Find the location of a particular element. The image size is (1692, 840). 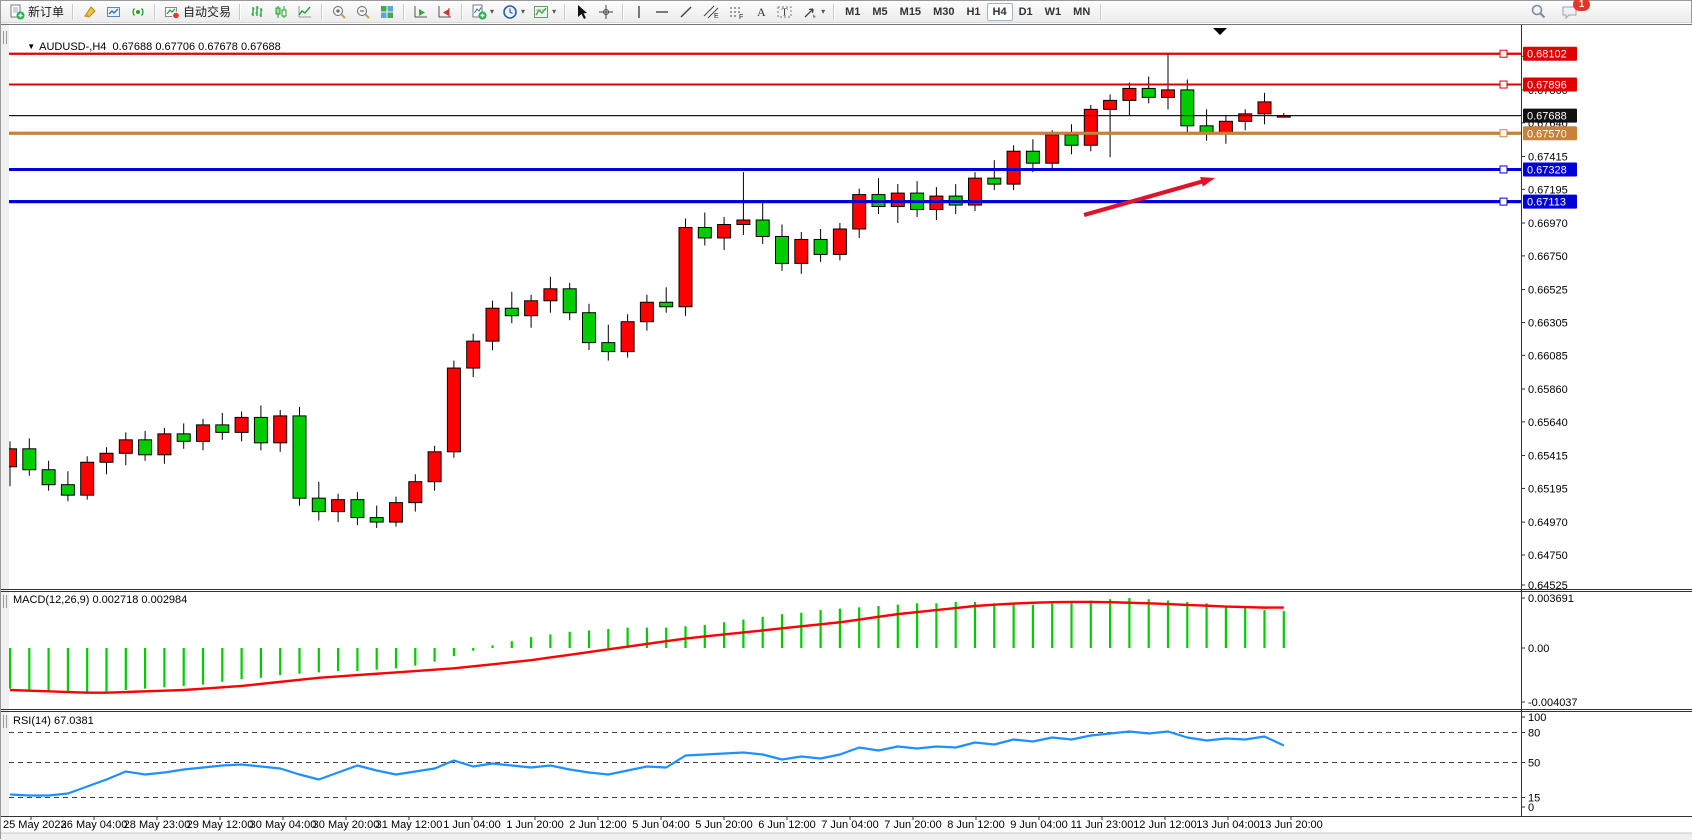

text-label-tool-button: T is located at coordinates (785, 12).